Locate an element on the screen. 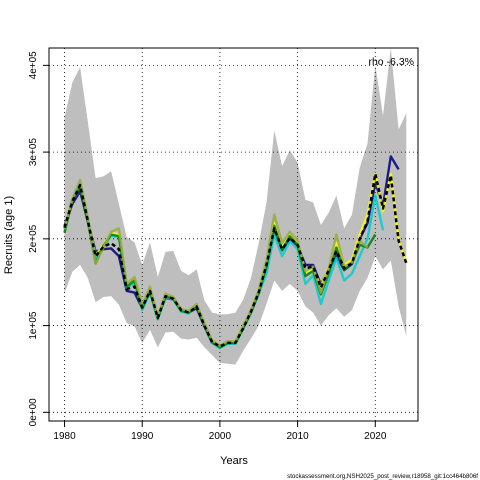 This screenshot has height=480, width=480. y-axis-title: Recruits (age 1) is located at coordinates (9, 235).